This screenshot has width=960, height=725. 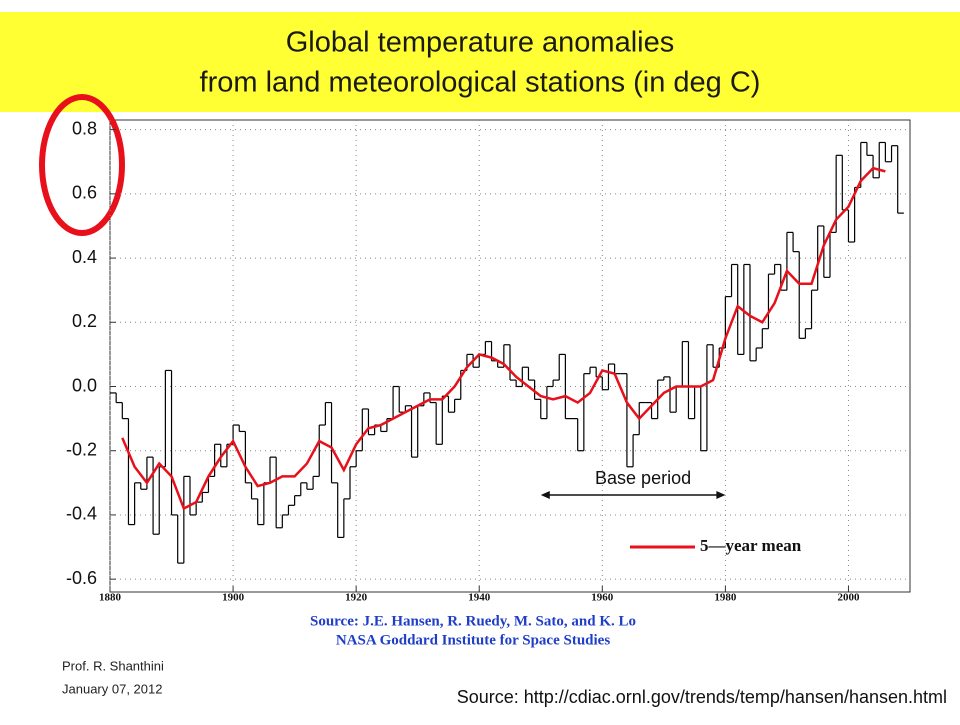 What do you see at coordinates (84, 128) in the screenshot?
I see `y-tick-label: 0.8` at bounding box center [84, 128].